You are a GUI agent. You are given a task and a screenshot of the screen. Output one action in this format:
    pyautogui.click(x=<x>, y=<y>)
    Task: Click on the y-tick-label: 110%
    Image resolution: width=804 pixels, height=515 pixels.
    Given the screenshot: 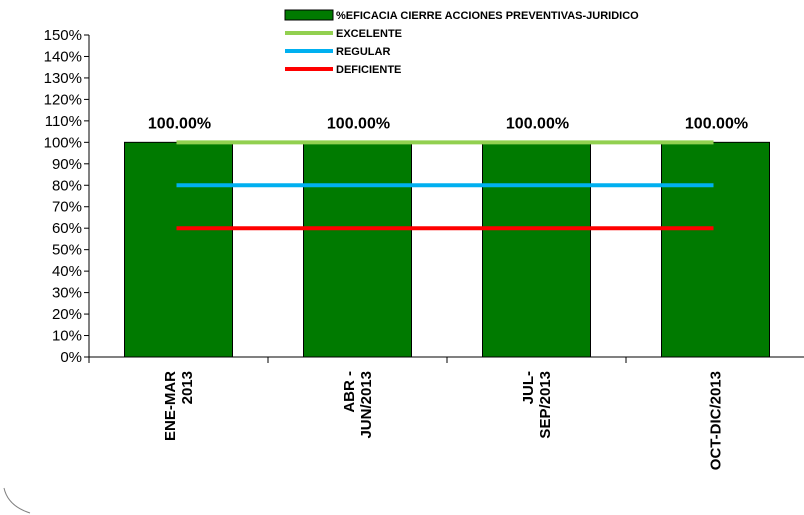 What is the action you would take?
    pyautogui.click(x=63, y=121)
    